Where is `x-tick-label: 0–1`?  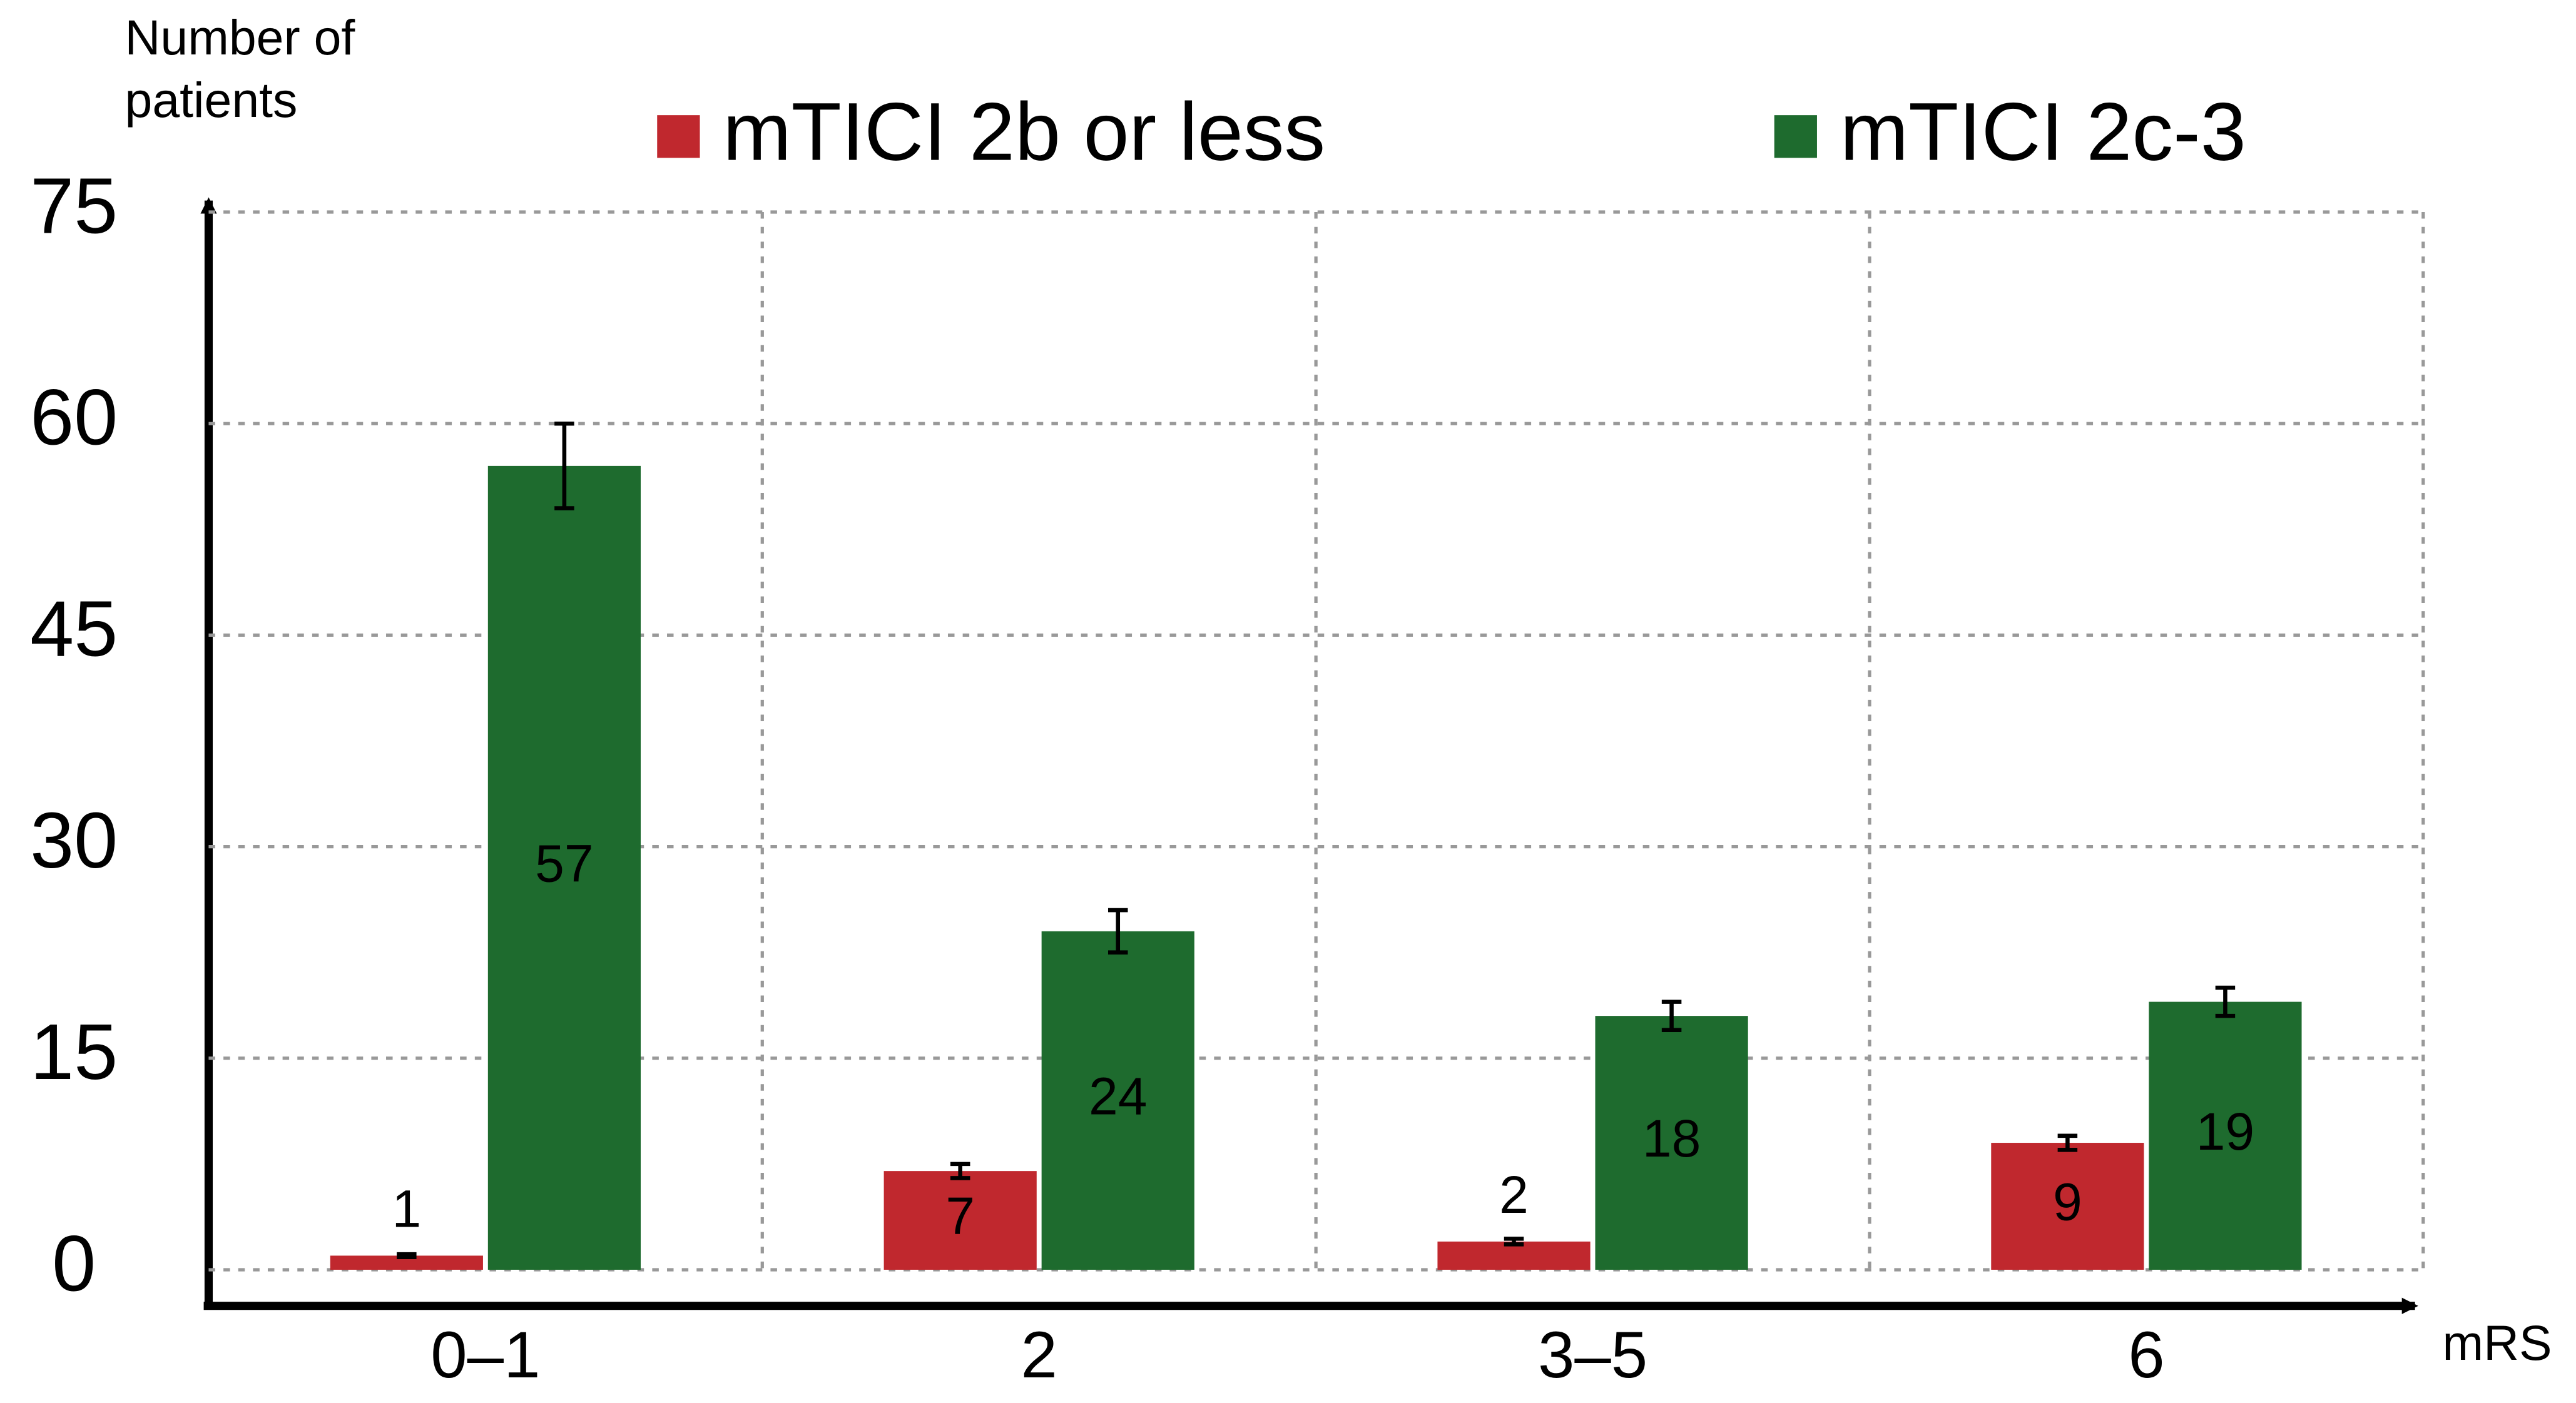 x-tick-label: 0–1 is located at coordinates (485, 1355).